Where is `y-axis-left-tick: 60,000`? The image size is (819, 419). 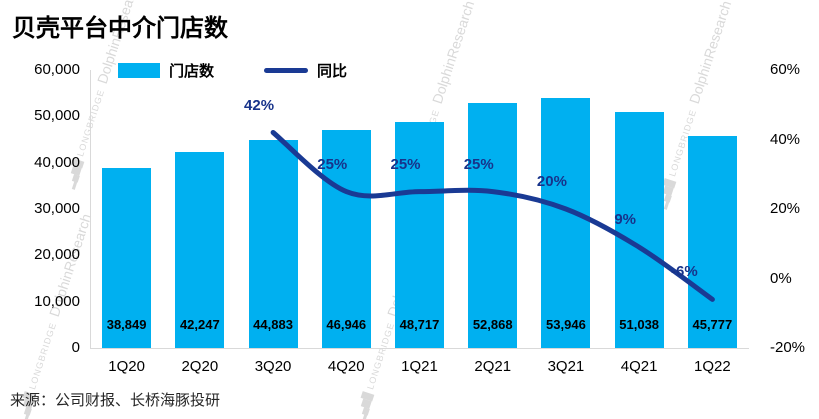 y-axis-left-tick: 60,000 is located at coordinates (57, 69).